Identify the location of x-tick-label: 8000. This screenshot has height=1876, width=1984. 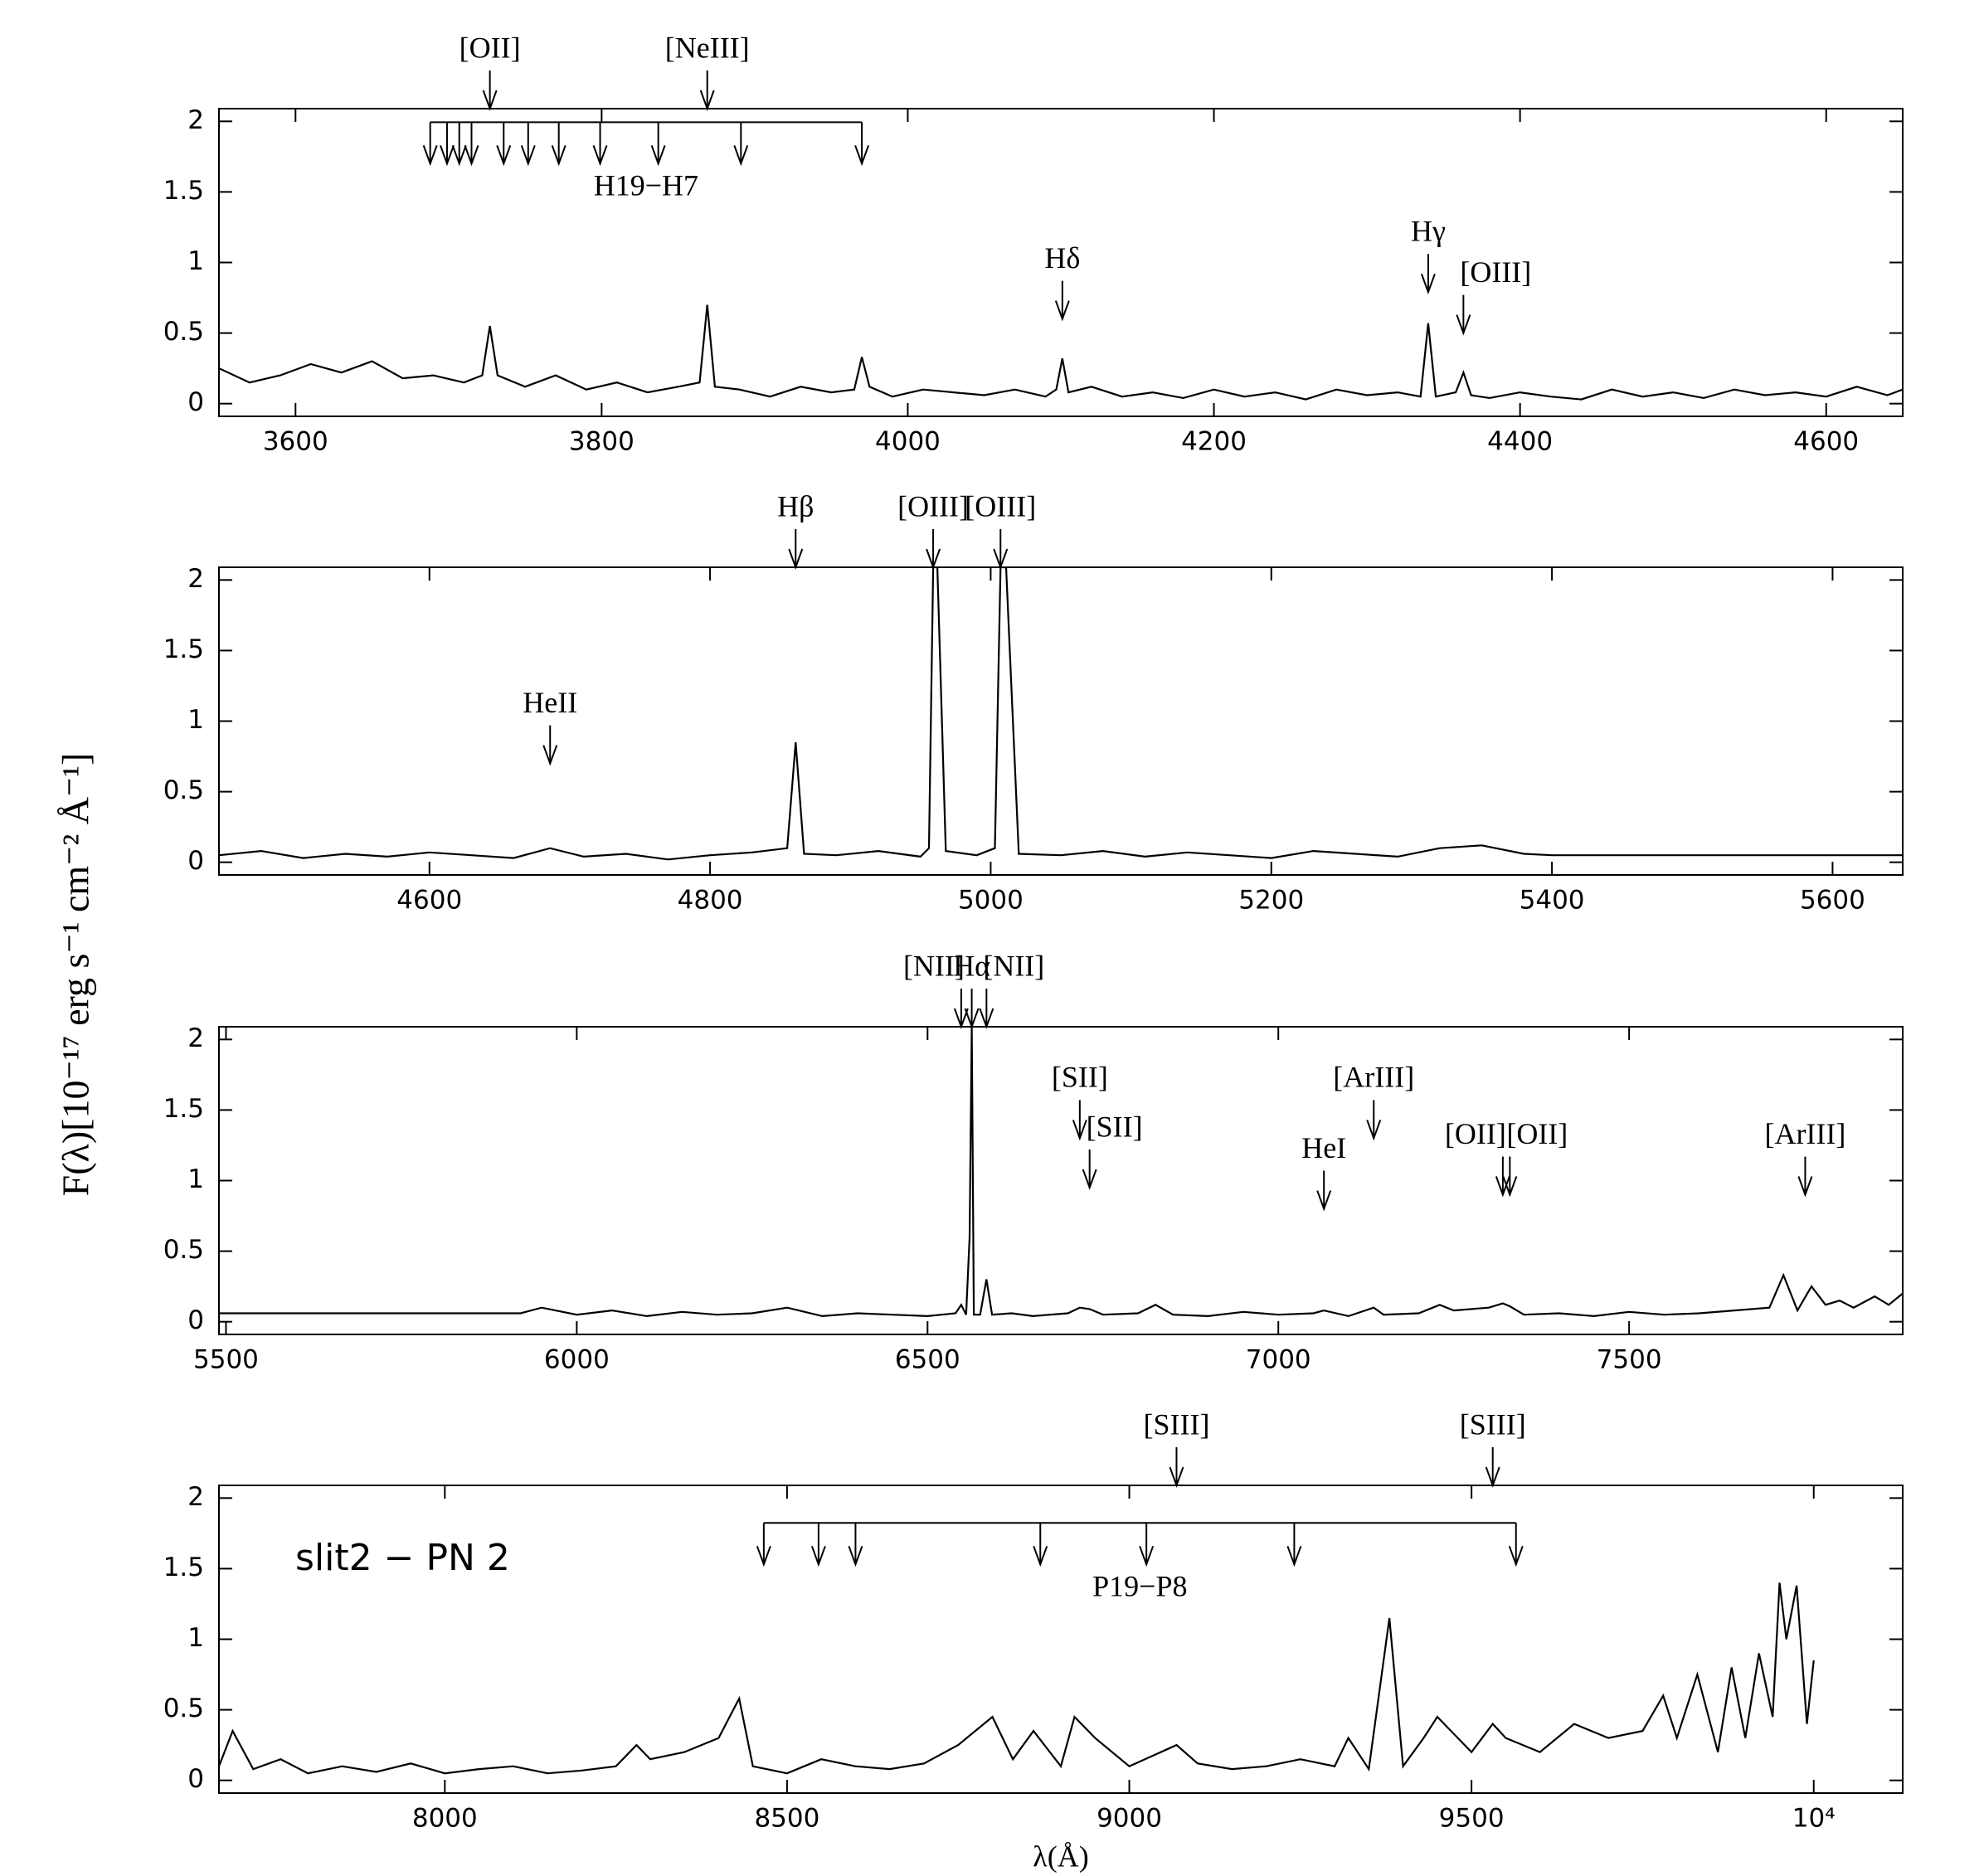
(445, 1819).